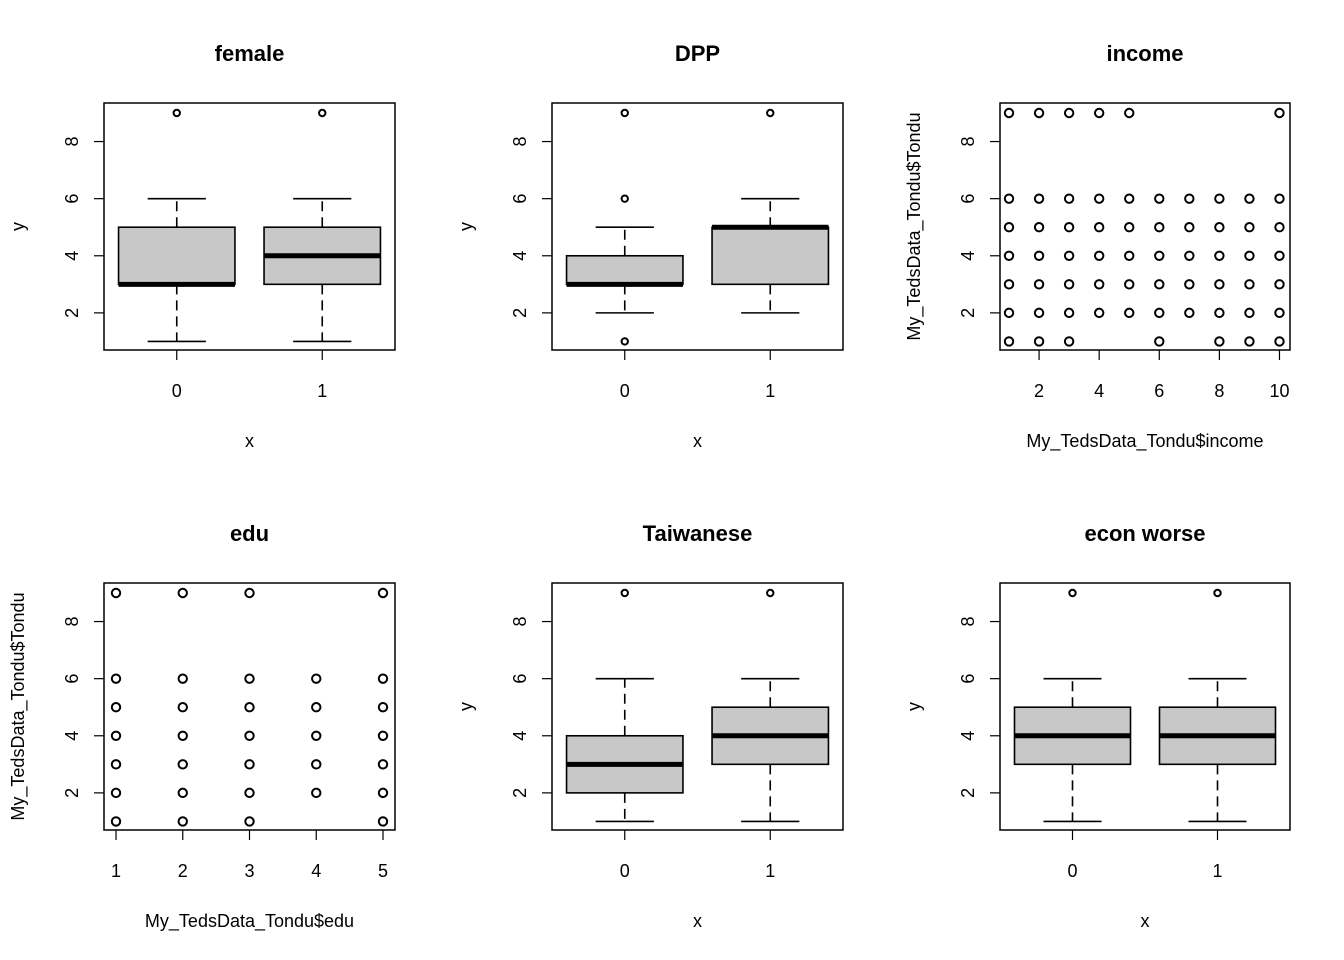 The height and width of the screenshot is (960, 1344). I want to click on x-axis-label: My_TedsData_Tondu$income, so click(1144, 441).